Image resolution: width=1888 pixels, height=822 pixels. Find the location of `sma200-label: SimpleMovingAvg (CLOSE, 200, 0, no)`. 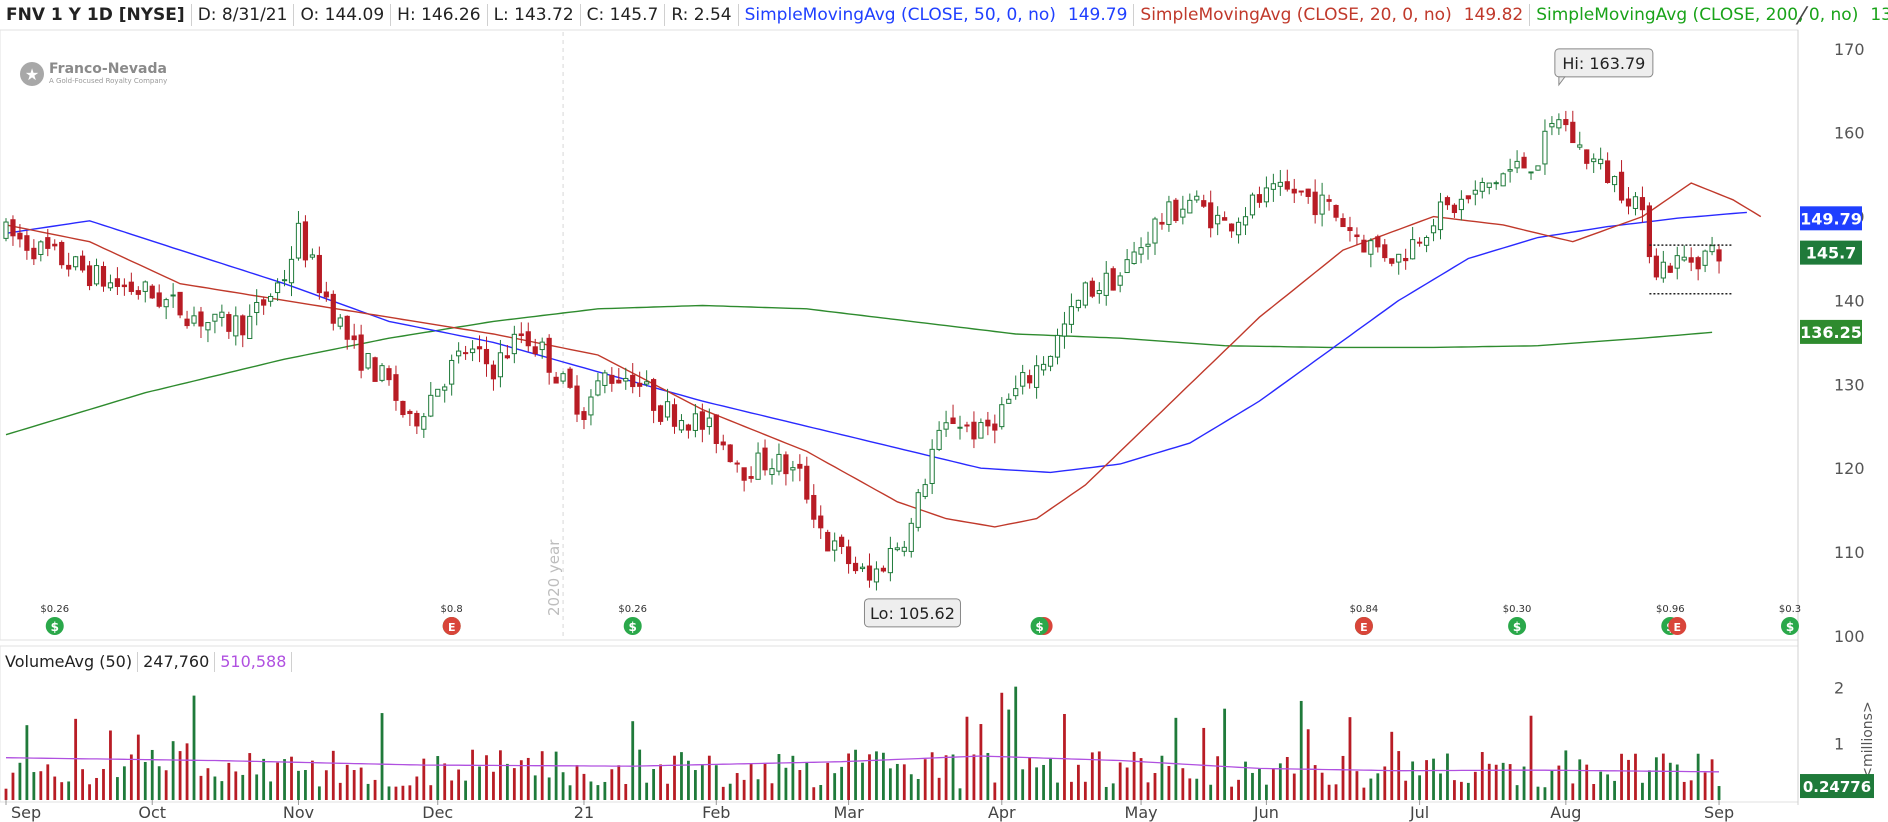

sma200-label: SimpleMovingAvg (CLOSE, 200, 0, no) is located at coordinates (1697, 15).